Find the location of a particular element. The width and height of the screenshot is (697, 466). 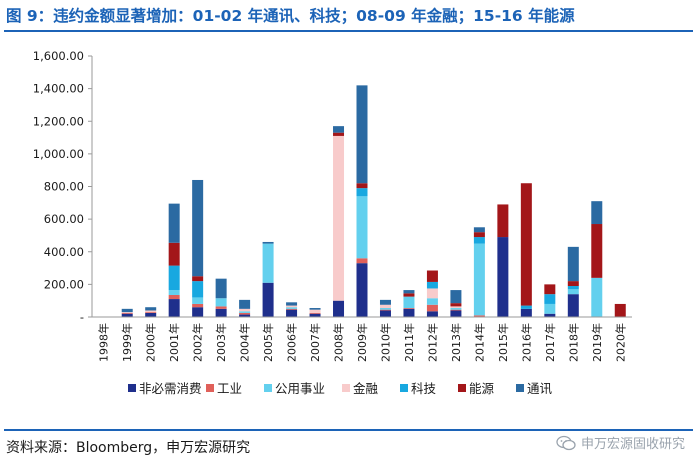

y-tick-label: 1,000.00 is located at coordinates (58, 154).